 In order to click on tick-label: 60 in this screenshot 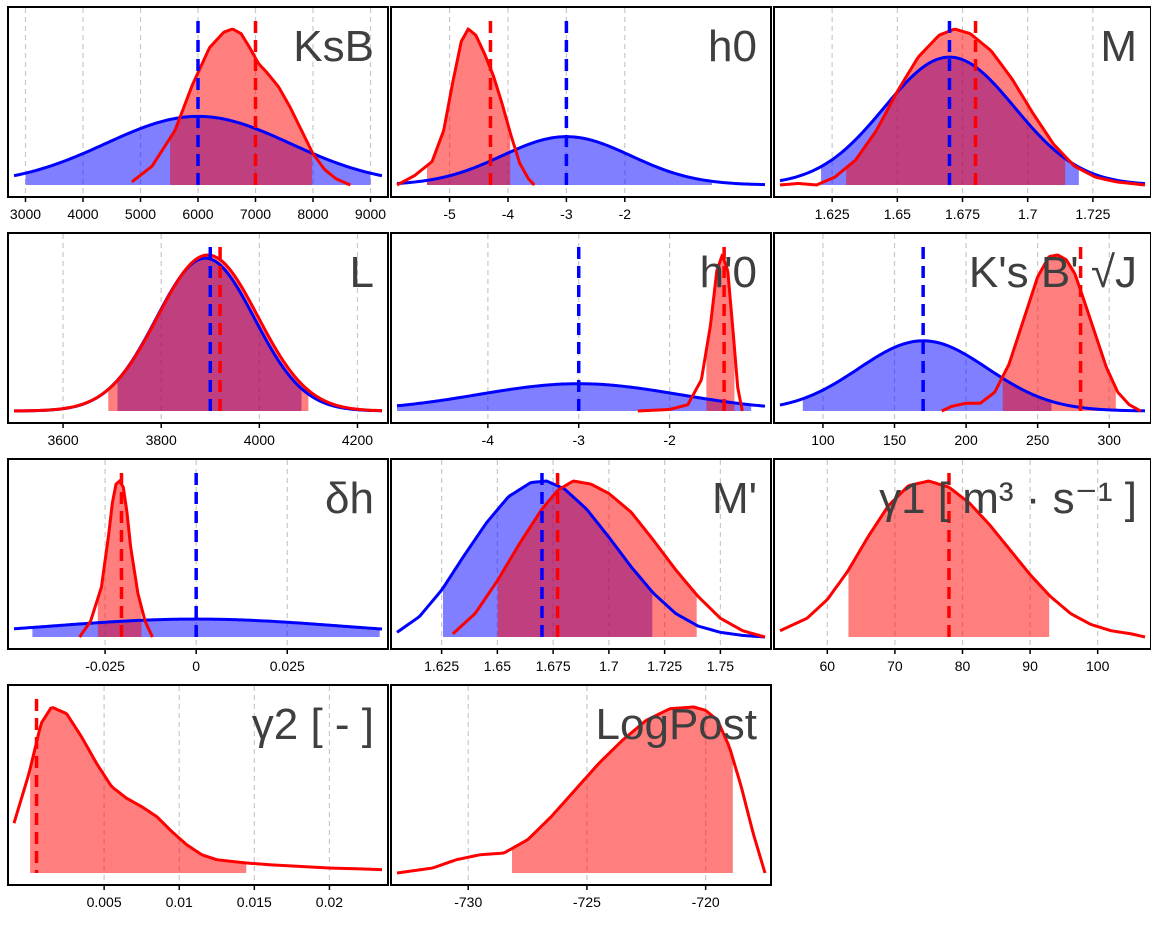, I will do `click(828, 666)`.